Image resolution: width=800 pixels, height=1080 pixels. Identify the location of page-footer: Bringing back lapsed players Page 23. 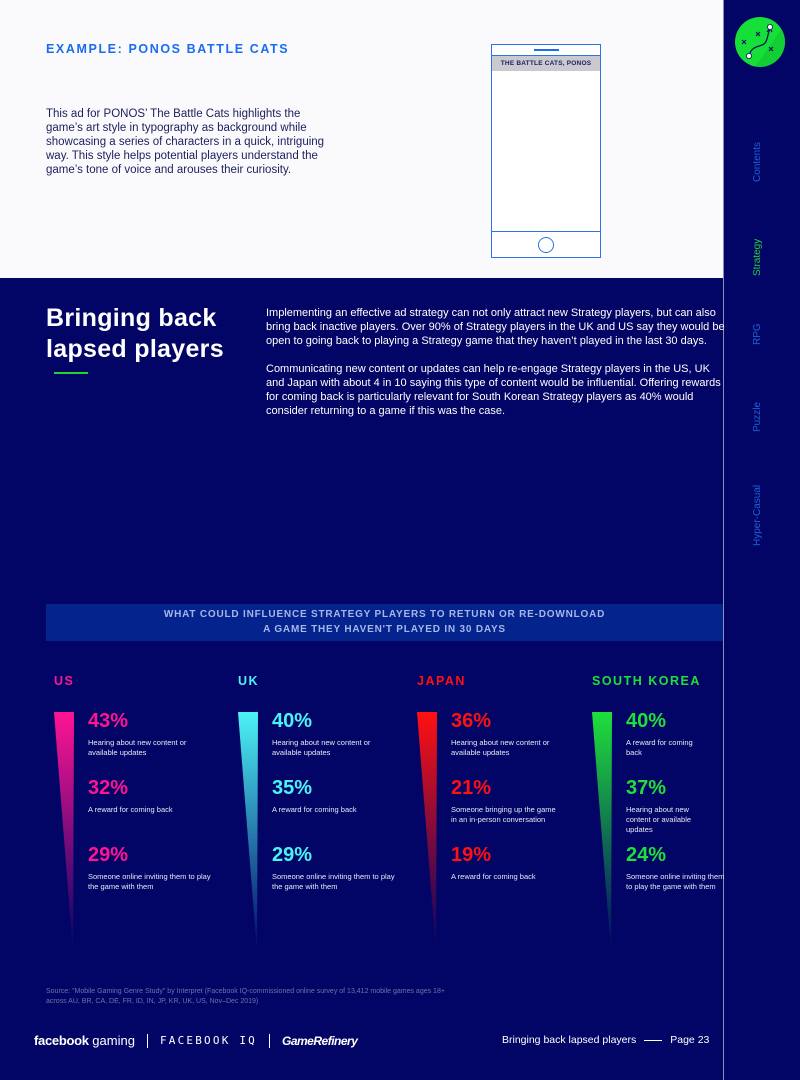
(605, 1040).